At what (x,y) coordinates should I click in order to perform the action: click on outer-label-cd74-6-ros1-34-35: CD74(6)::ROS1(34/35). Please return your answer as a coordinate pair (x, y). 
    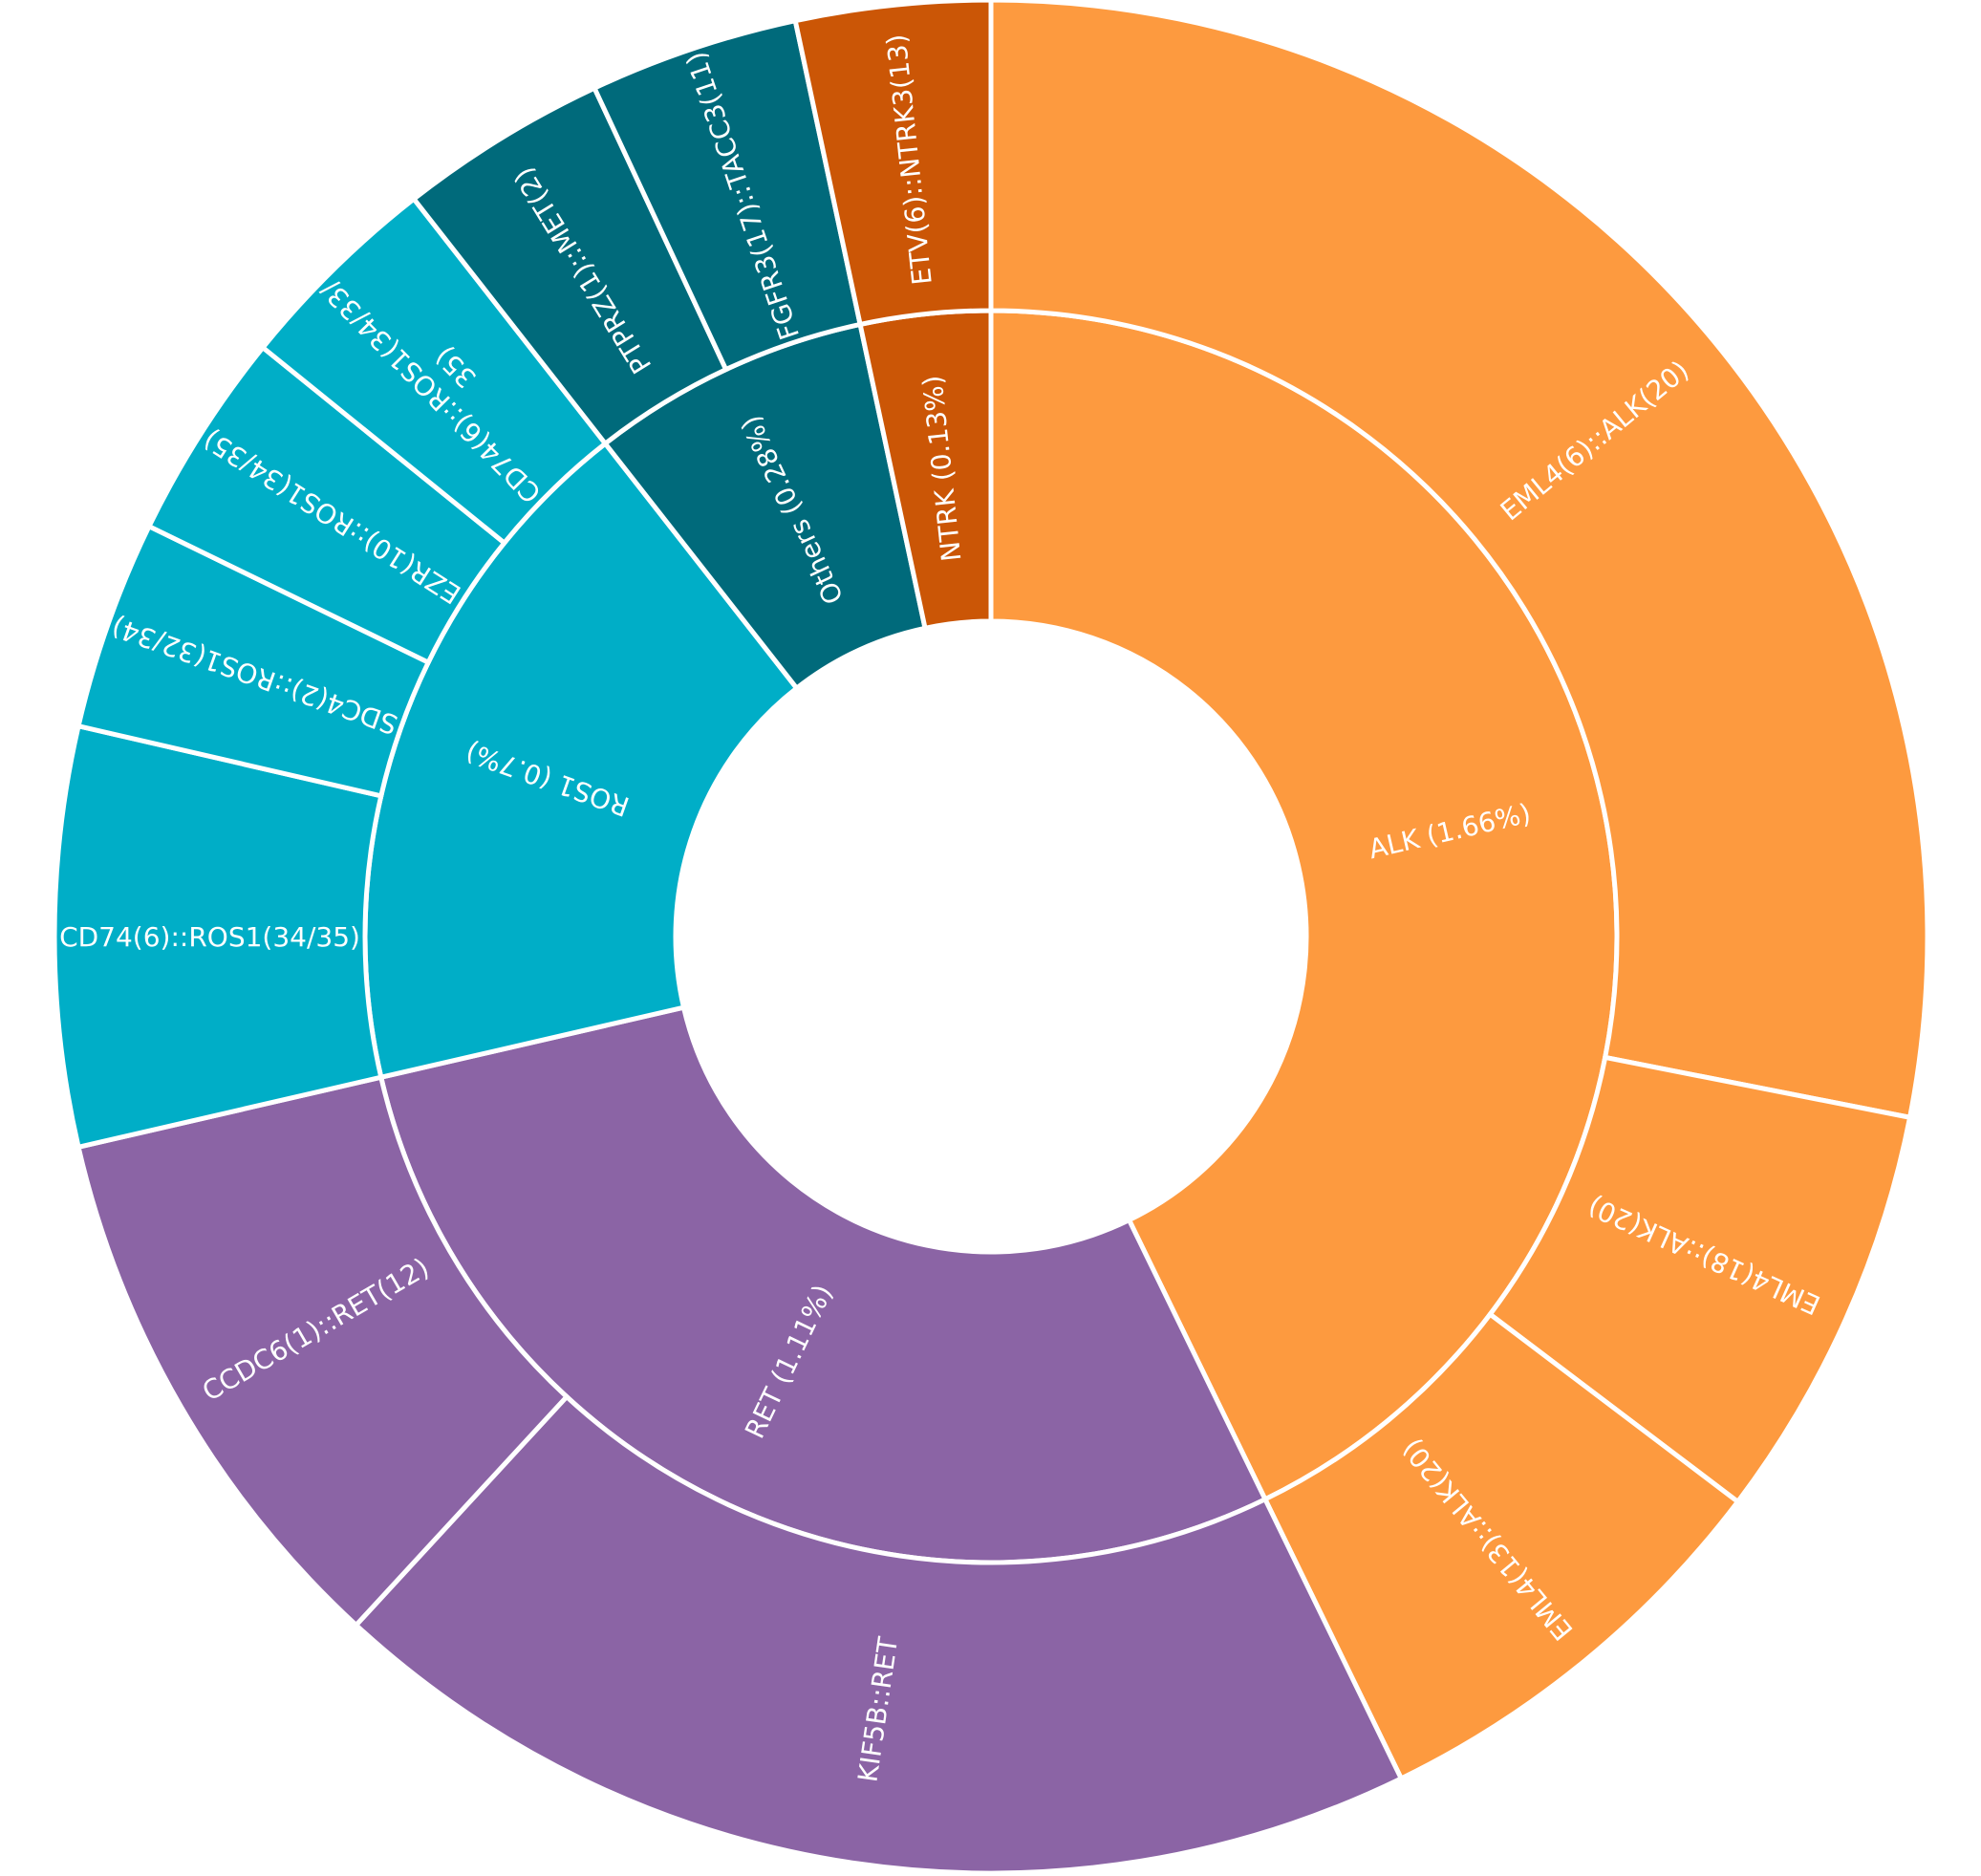
    Looking at the image, I should click on (210, 937).